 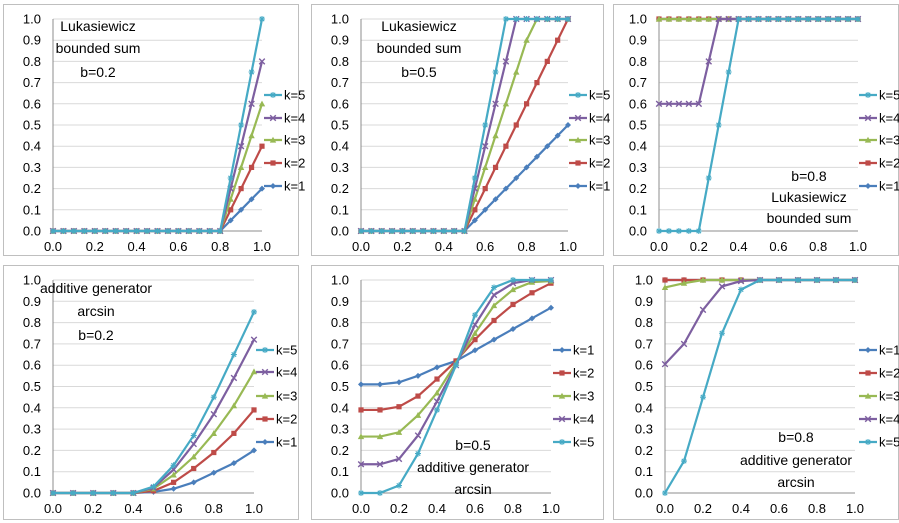 I want to click on series-k1, so click(x=464, y=178).